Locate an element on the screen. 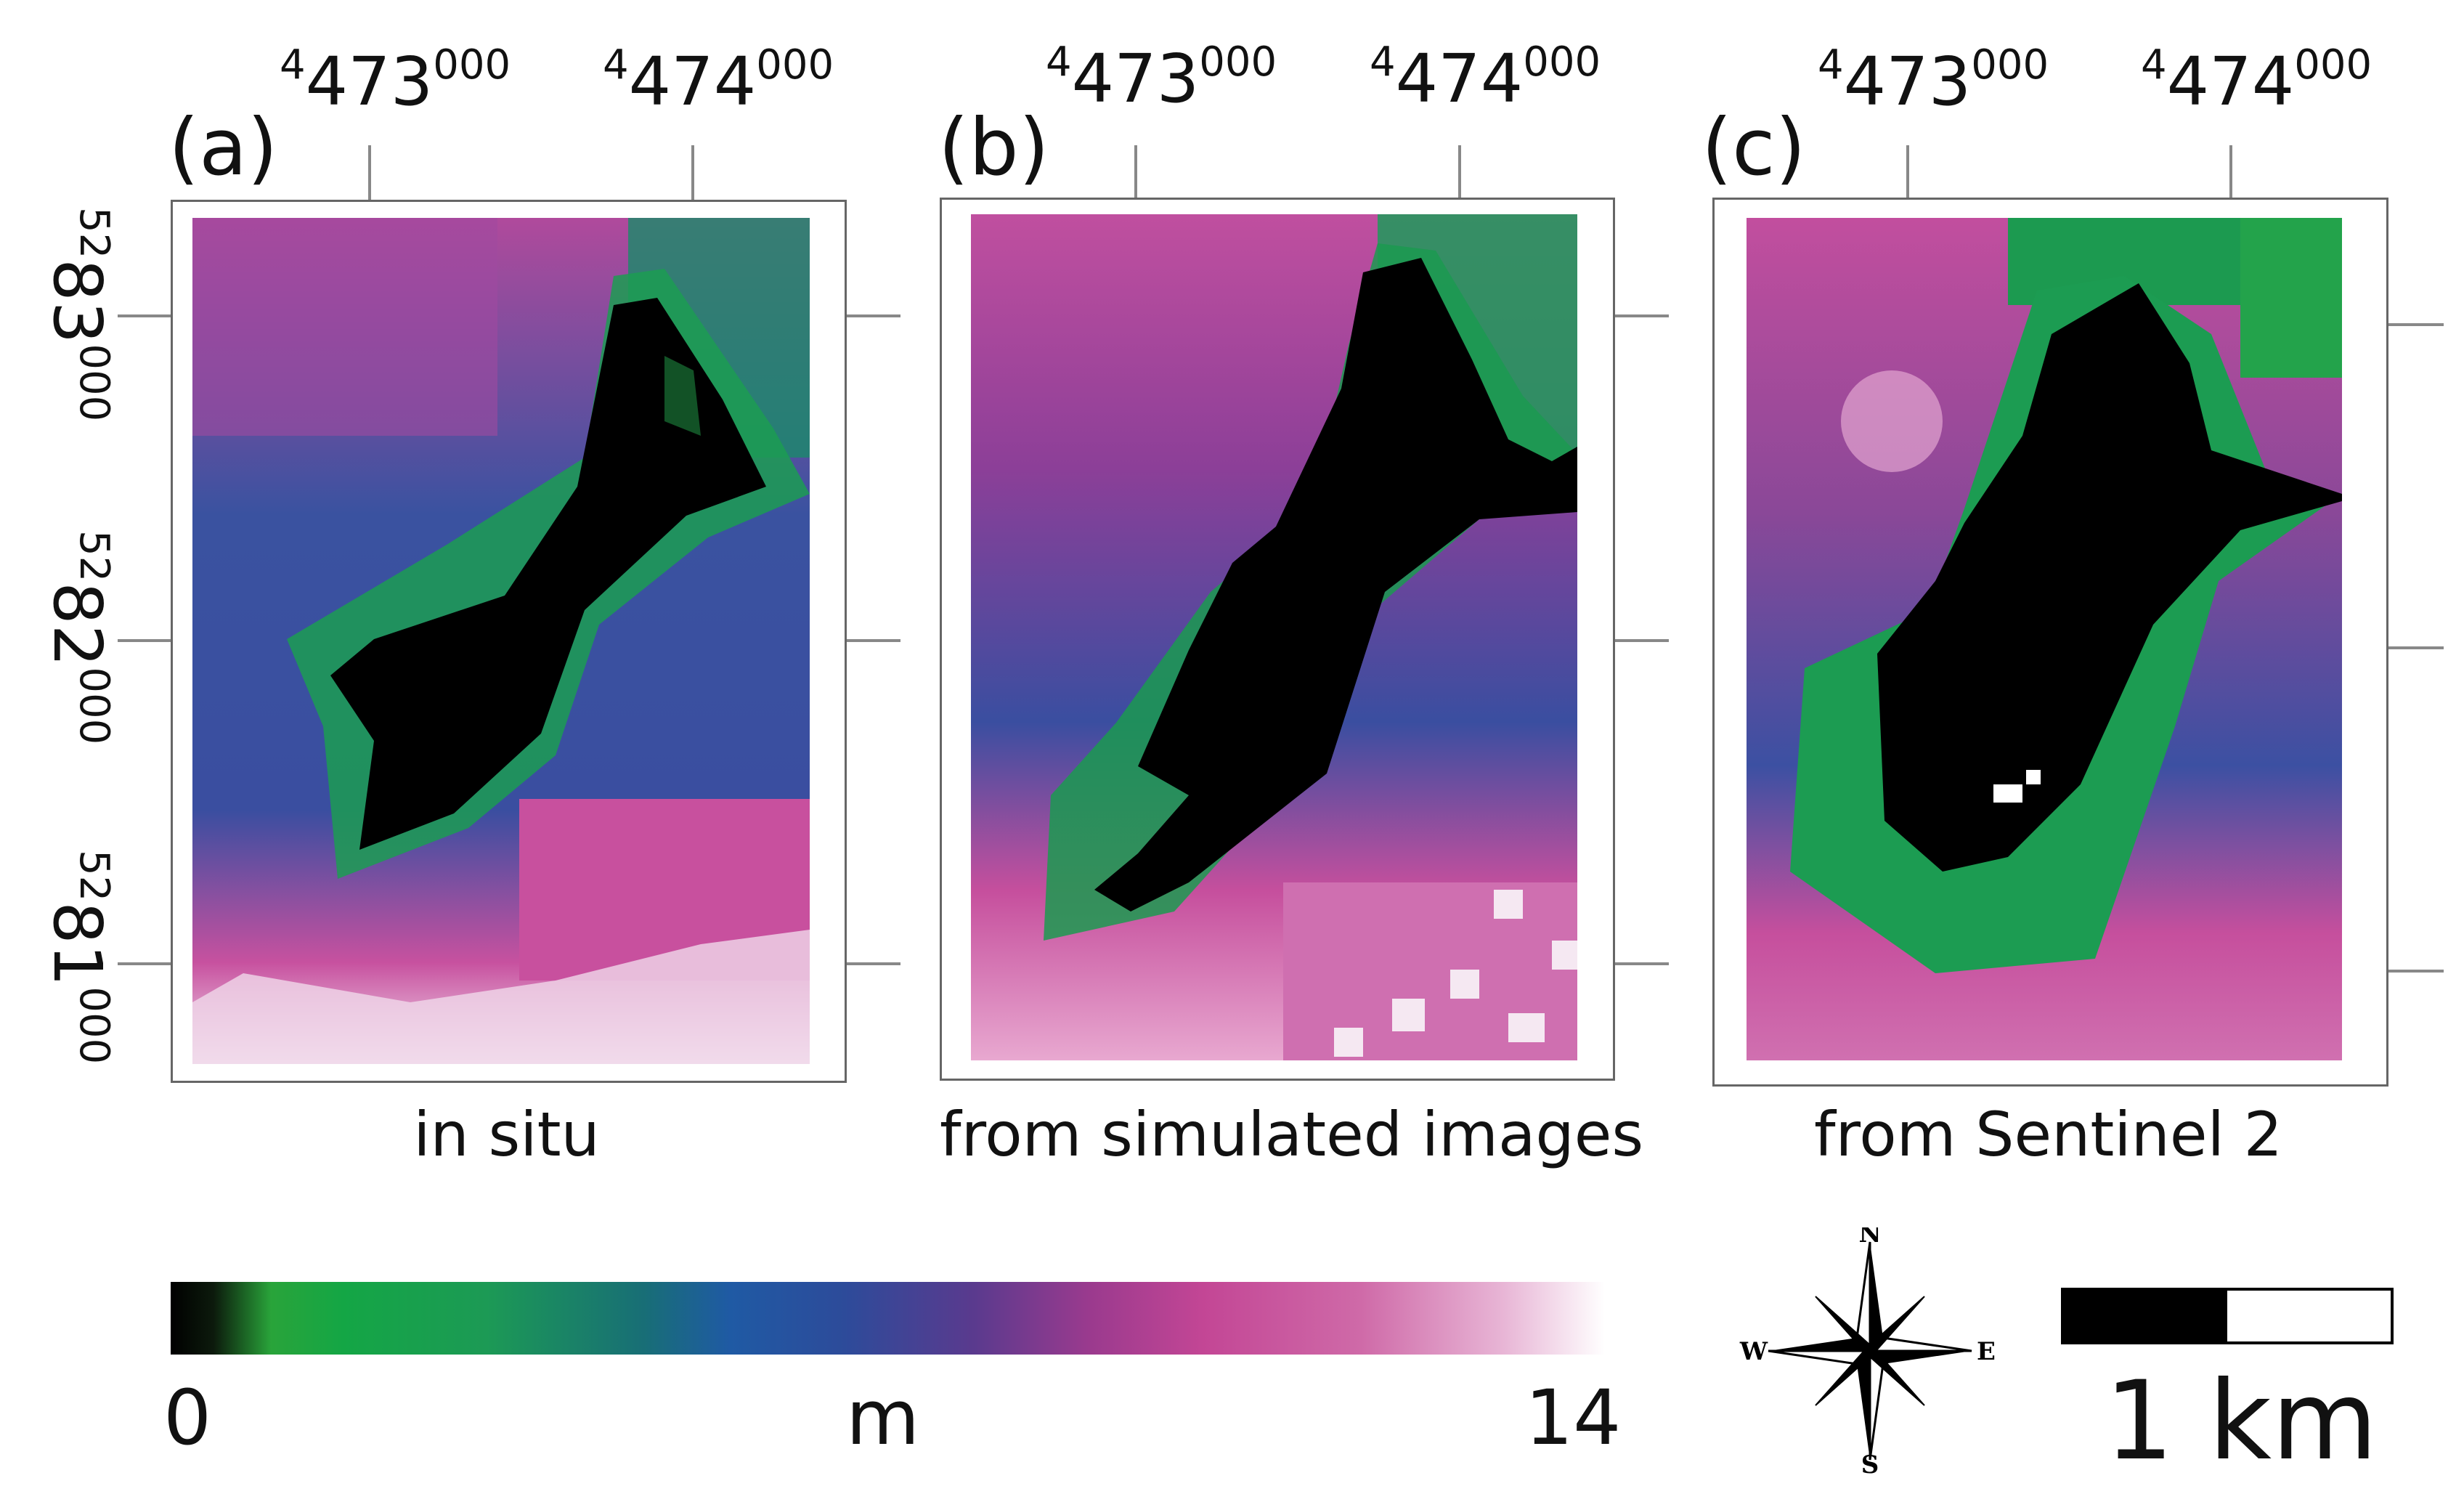 This screenshot has width=2464, height=1486. depth-map-sentinel2 is located at coordinates (2044, 639).